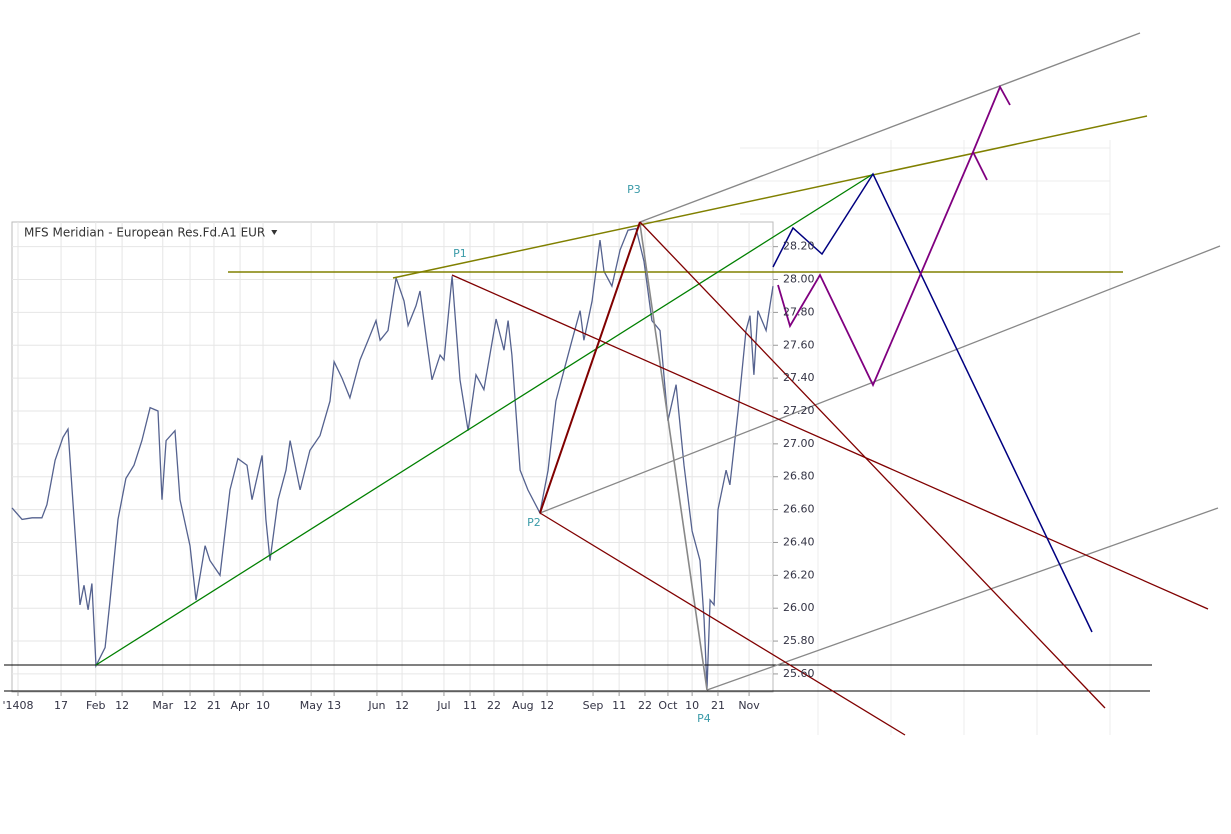 The height and width of the screenshot is (834, 1231). I want to click on point-label: P4, so click(704, 718).